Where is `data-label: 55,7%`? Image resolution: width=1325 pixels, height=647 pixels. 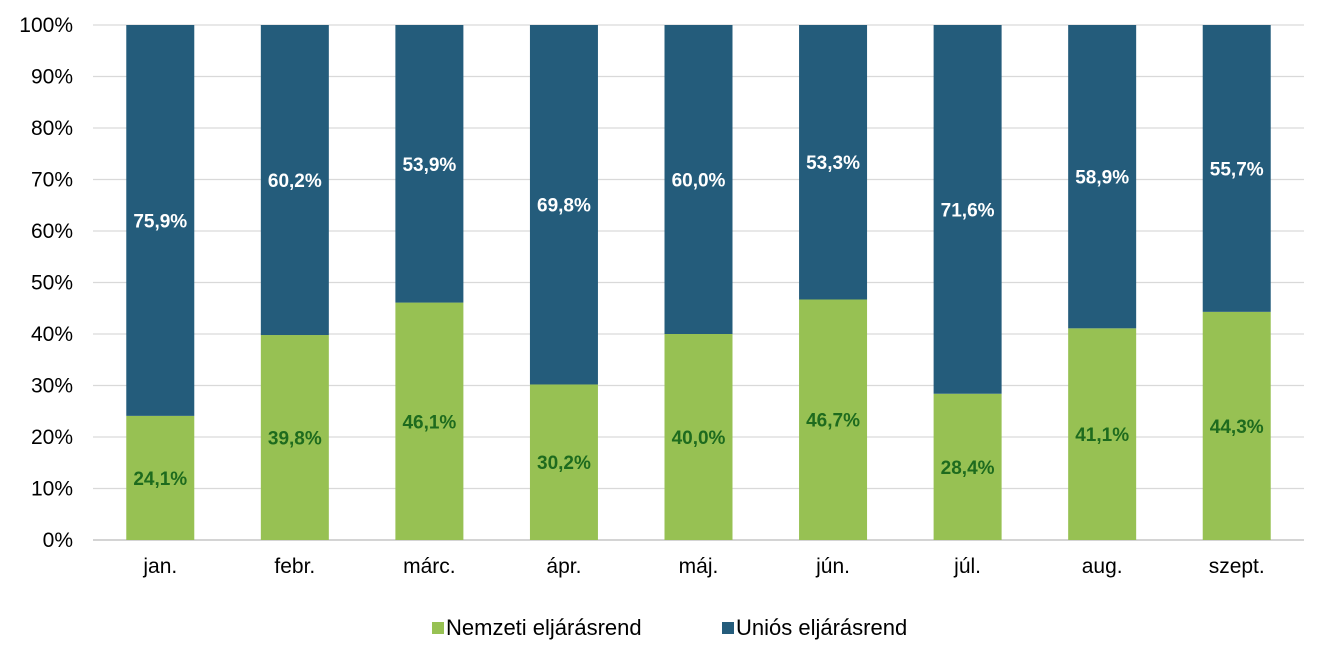
data-label: 55,7% is located at coordinates (1237, 169).